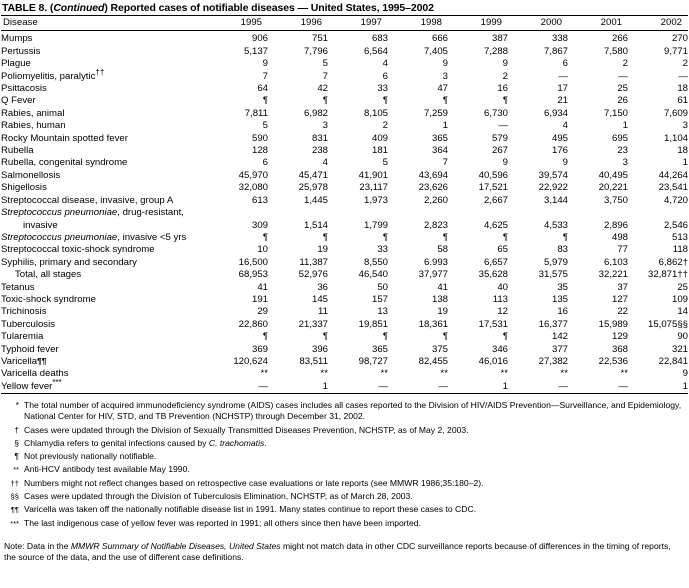  What do you see at coordinates (325, 101) in the screenshot?
I see `value-cell-1996: ¶` at bounding box center [325, 101].